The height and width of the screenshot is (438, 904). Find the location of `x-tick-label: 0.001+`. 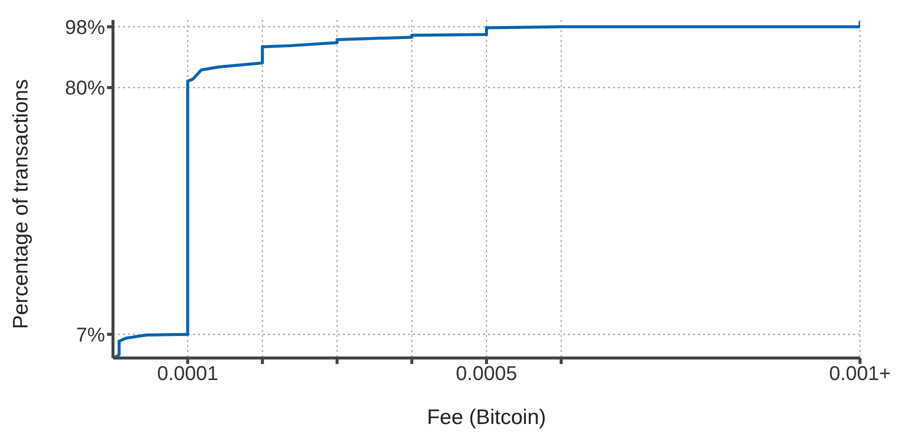

x-tick-label: 0.001+ is located at coordinates (860, 374).